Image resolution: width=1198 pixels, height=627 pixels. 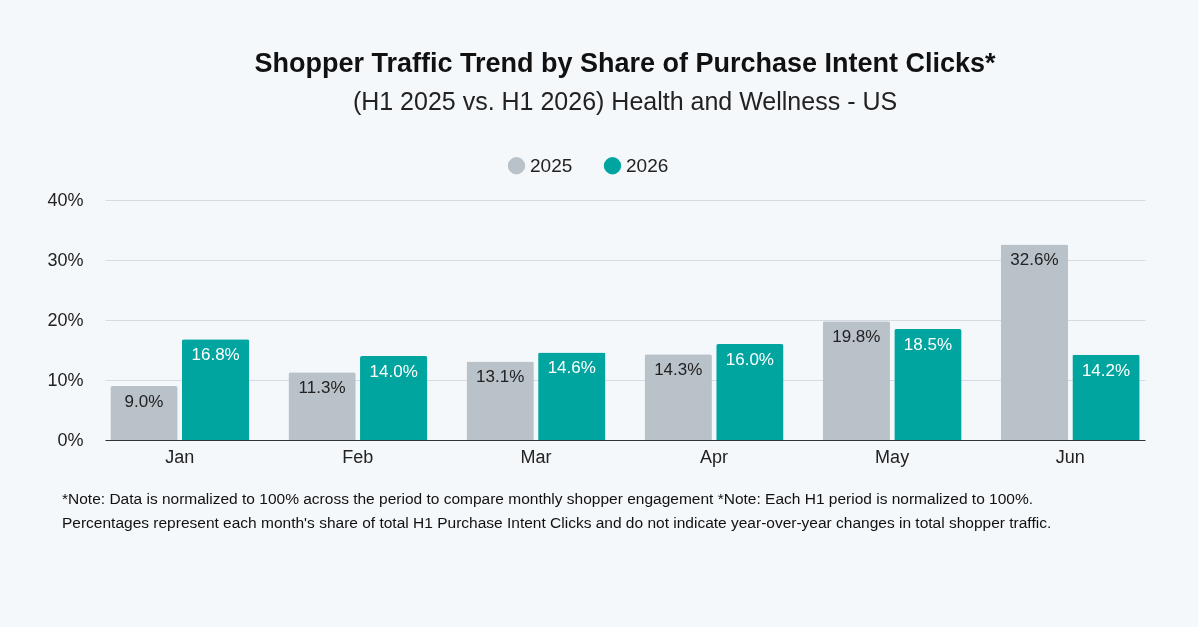 What do you see at coordinates (322, 388) in the screenshot?
I see `data-label: 11.3%` at bounding box center [322, 388].